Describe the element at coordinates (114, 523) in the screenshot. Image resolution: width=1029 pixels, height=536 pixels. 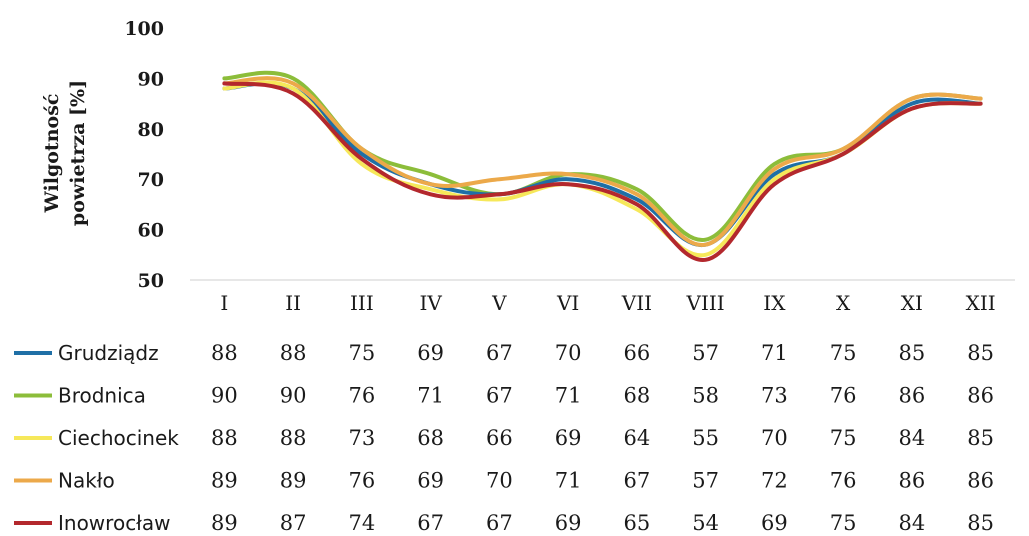
I see `legend-series-name: Inowrocław` at that location.